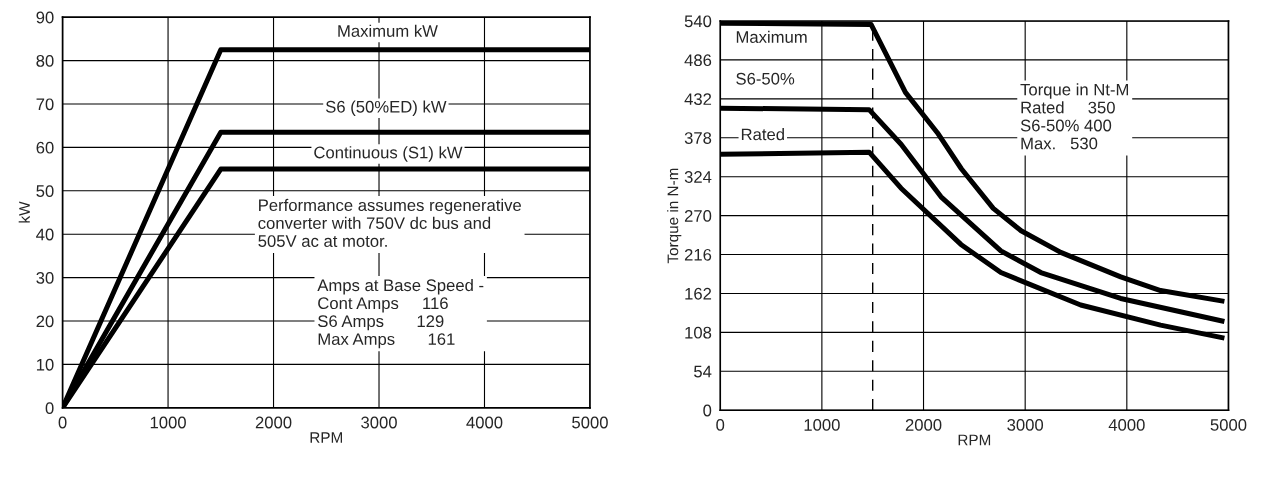  Describe the element at coordinates (674, 216) in the screenshot. I see `y-axis-title: Torque in N-m` at that location.